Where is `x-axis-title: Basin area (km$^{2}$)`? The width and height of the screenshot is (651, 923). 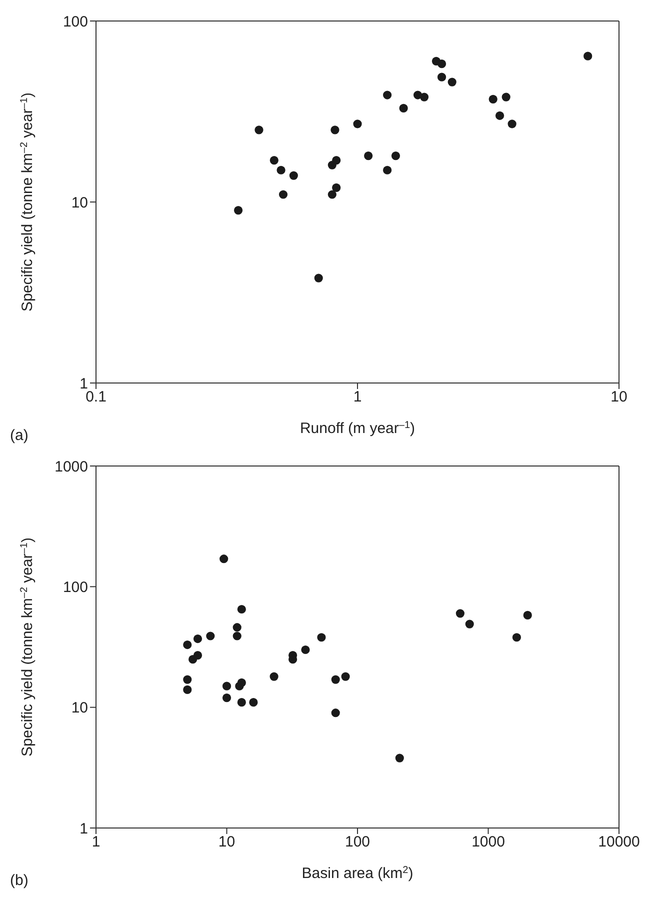 x-axis-title: Basin area (km$^{2}$) is located at coordinates (358, 873).